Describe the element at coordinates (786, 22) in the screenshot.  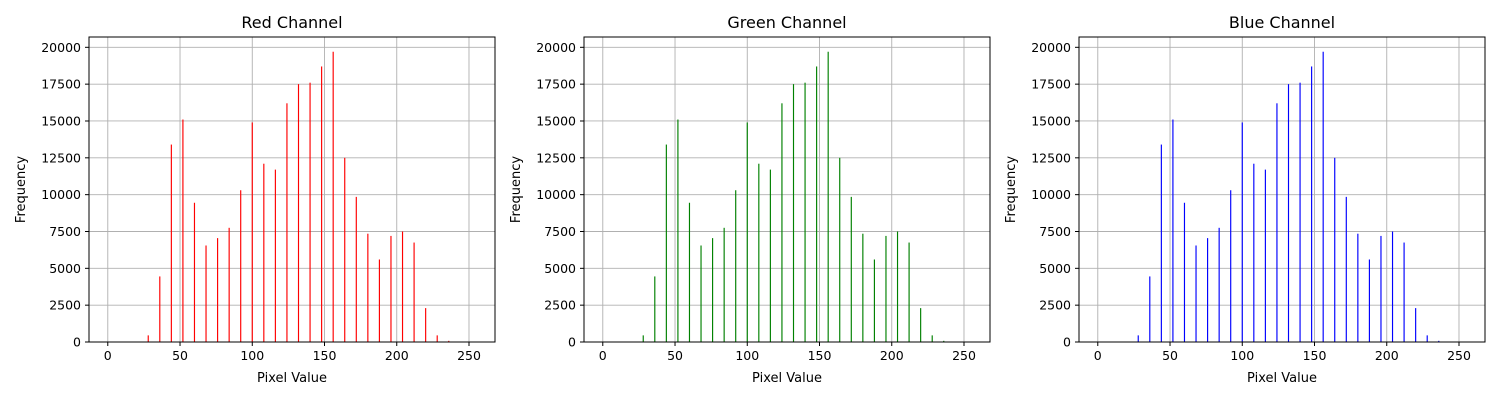
I see `chart-title: Green Channel` at that location.